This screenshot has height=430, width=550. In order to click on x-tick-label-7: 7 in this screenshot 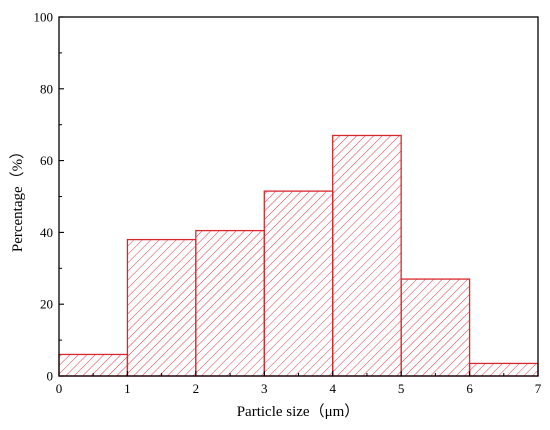, I will do `click(538, 388)`.